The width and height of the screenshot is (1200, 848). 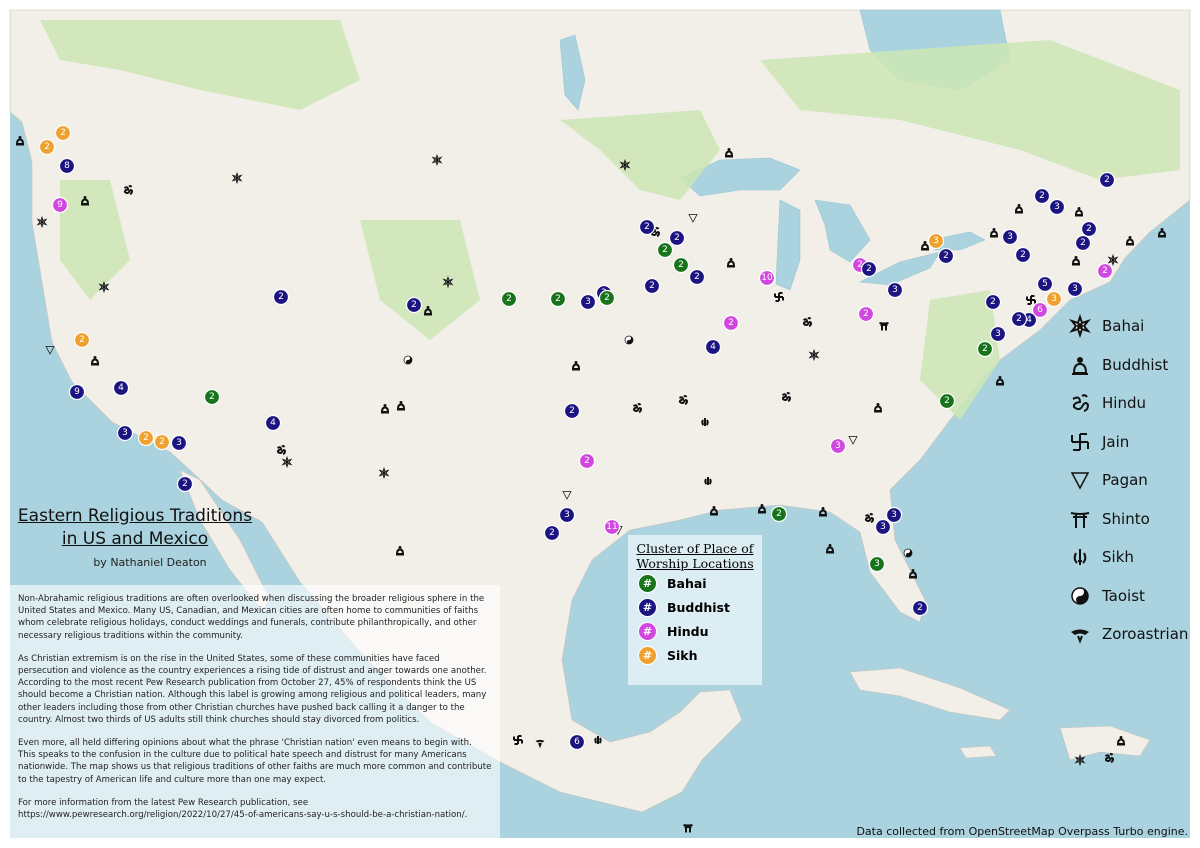 I want to click on cluster-legend-item: # Hindu, so click(x=700, y=631).